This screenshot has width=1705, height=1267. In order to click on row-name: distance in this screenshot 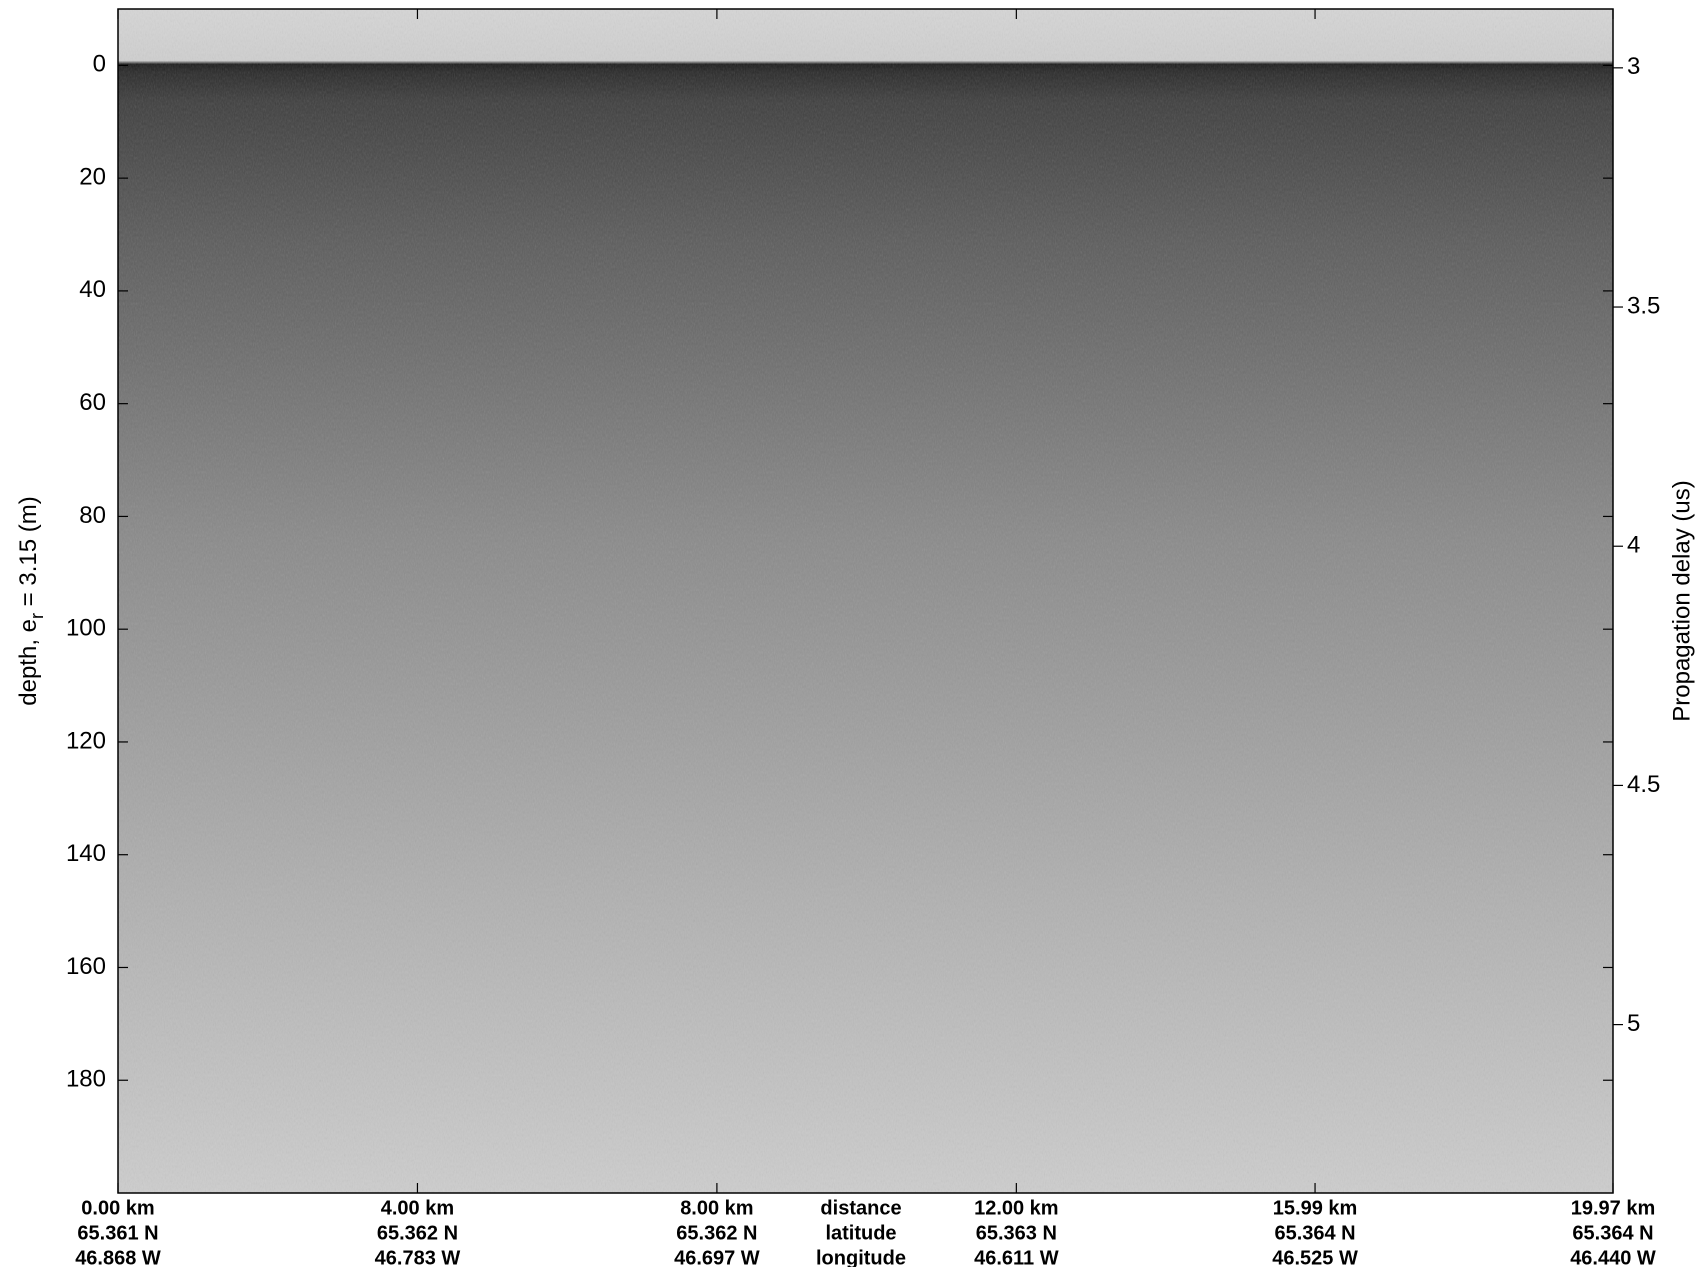, I will do `click(860, 1208)`.